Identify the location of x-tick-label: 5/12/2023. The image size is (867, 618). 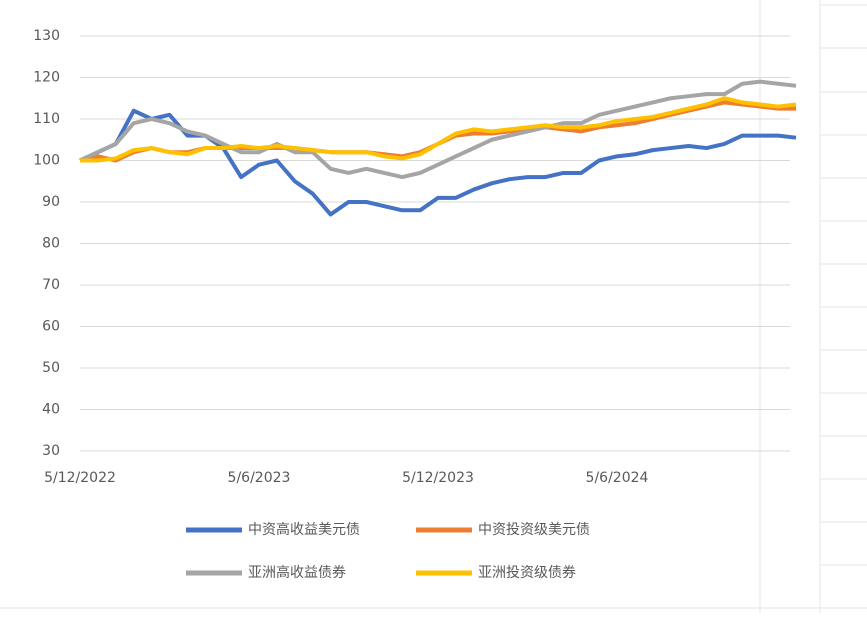
(438, 478).